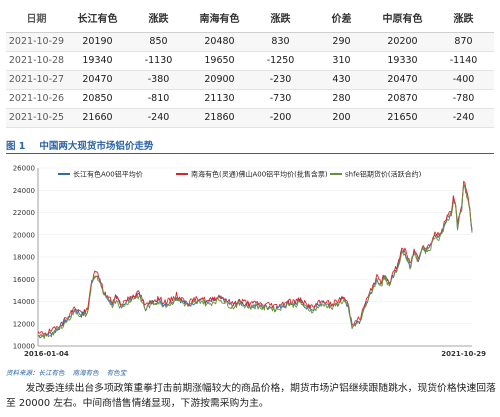 Image resolution: width=500 pixels, height=417 pixels. I want to click on y-tick-label: 22000, so click(24, 213).